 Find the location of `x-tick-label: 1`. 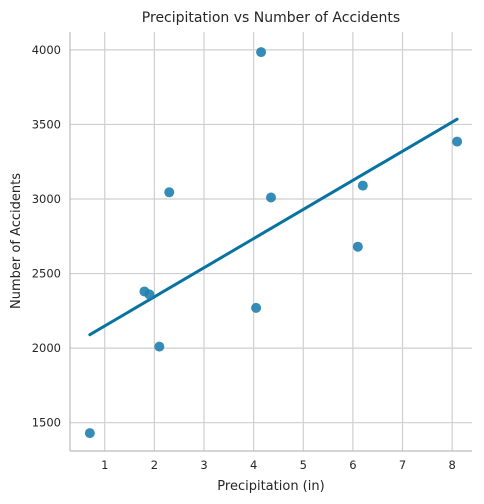

x-tick-label: 1 is located at coordinates (104, 465).